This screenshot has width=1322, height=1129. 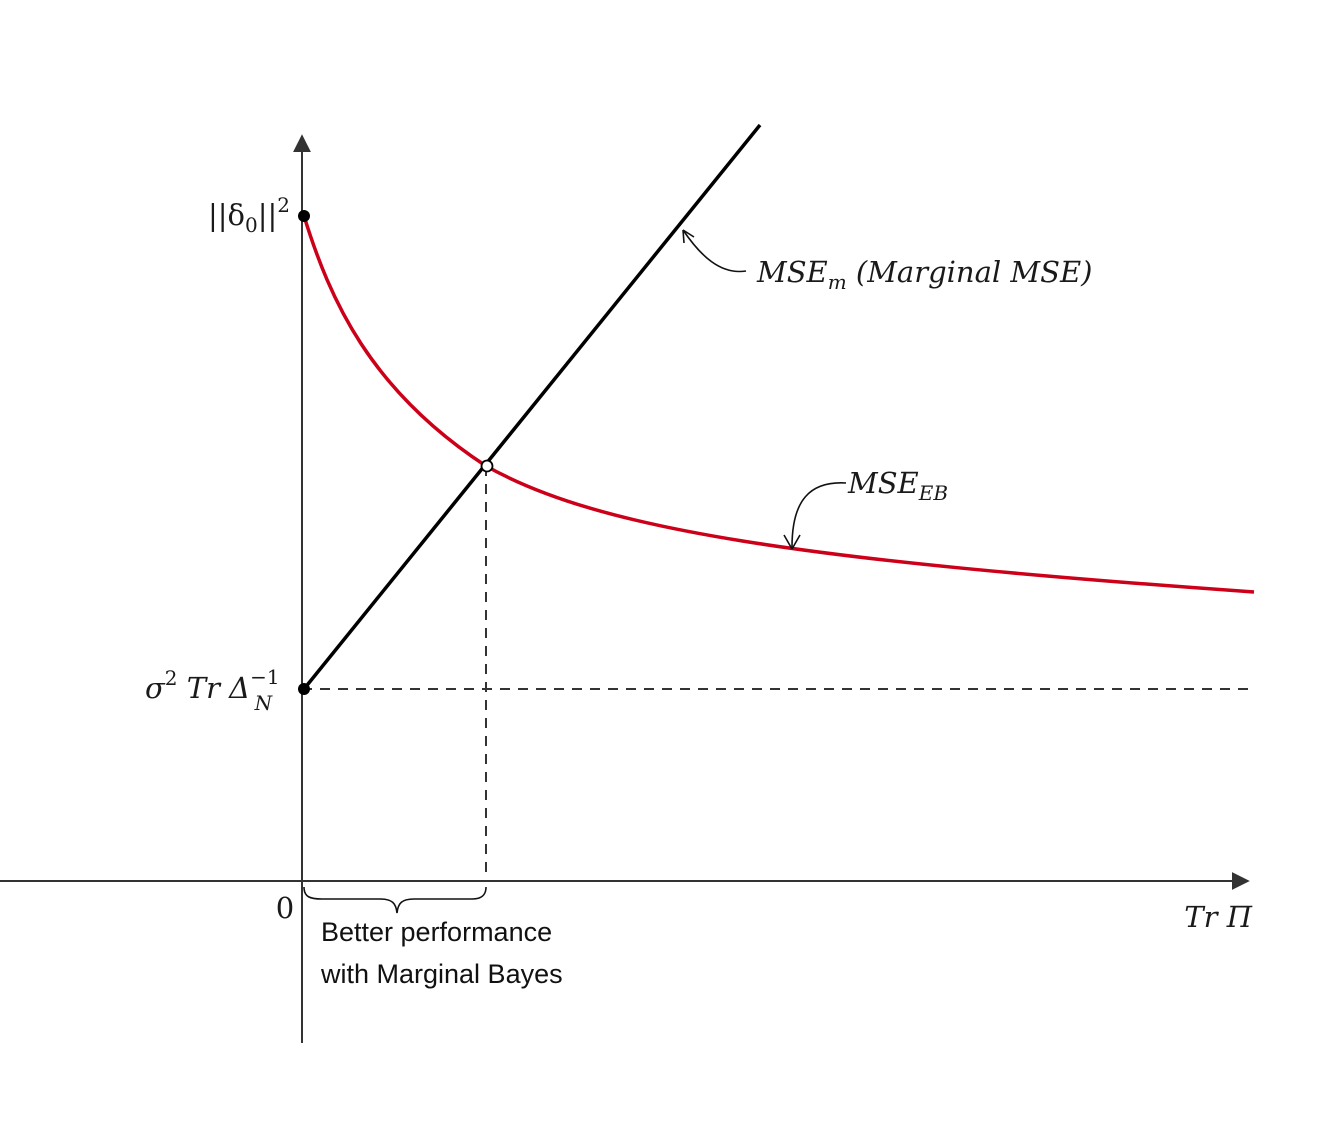 I want to click on performance-brace, so click(x=395, y=900).